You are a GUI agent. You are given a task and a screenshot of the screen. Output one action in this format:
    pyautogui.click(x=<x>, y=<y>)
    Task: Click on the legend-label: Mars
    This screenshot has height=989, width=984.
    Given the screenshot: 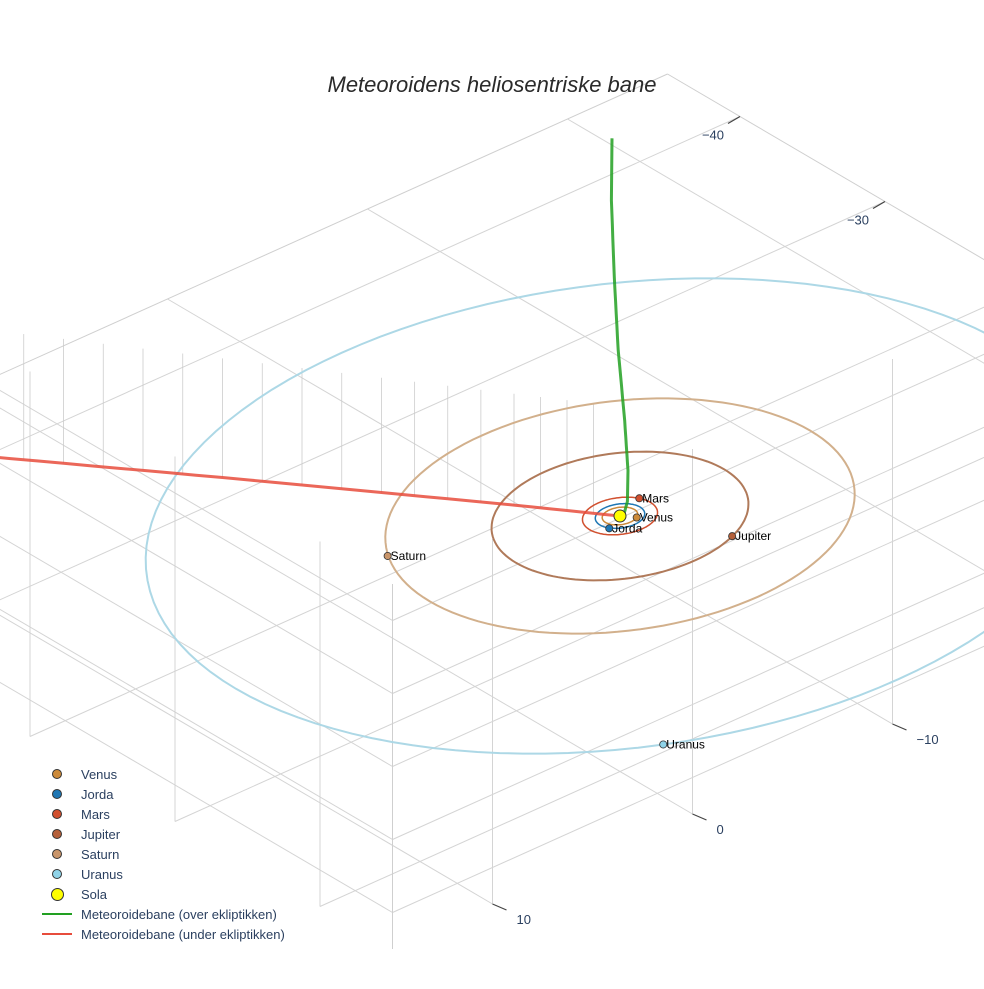 What is the action you would take?
    pyautogui.click(x=95, y=814)
    